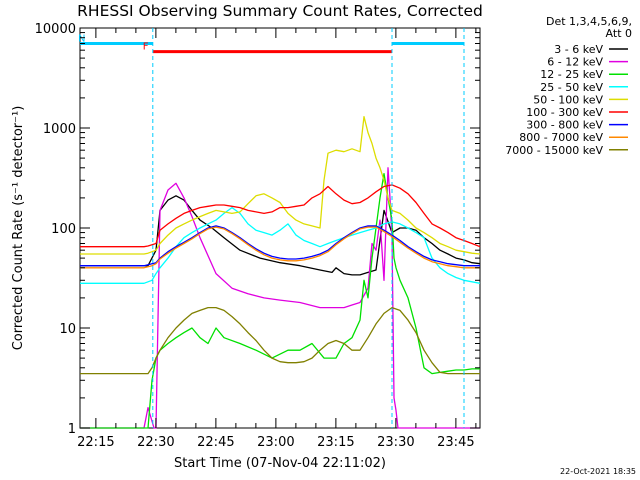  What do you see at coordinates (554, 150) in the screenshot?
I see `legend-label-8: 7000 - 15000 keV` at bounding box center [554, 150].